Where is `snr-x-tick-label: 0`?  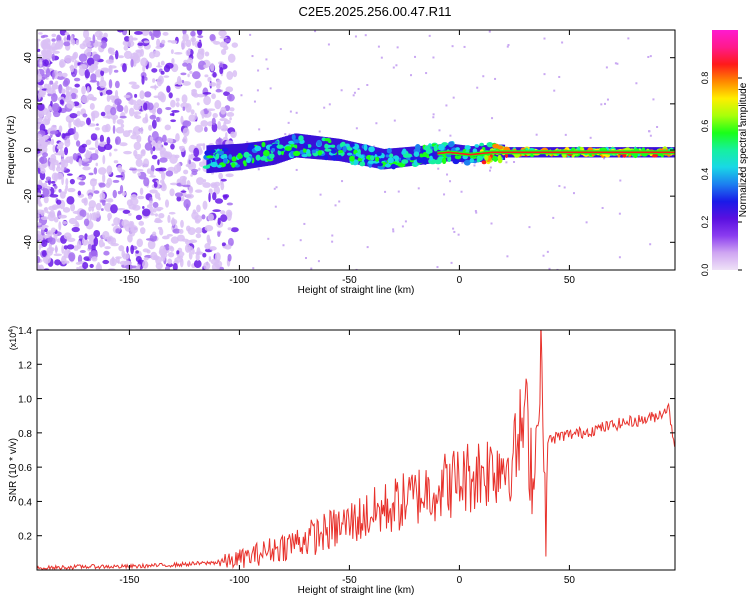 snr-x-tick-label: 0 is located at coordinates (460, 580).